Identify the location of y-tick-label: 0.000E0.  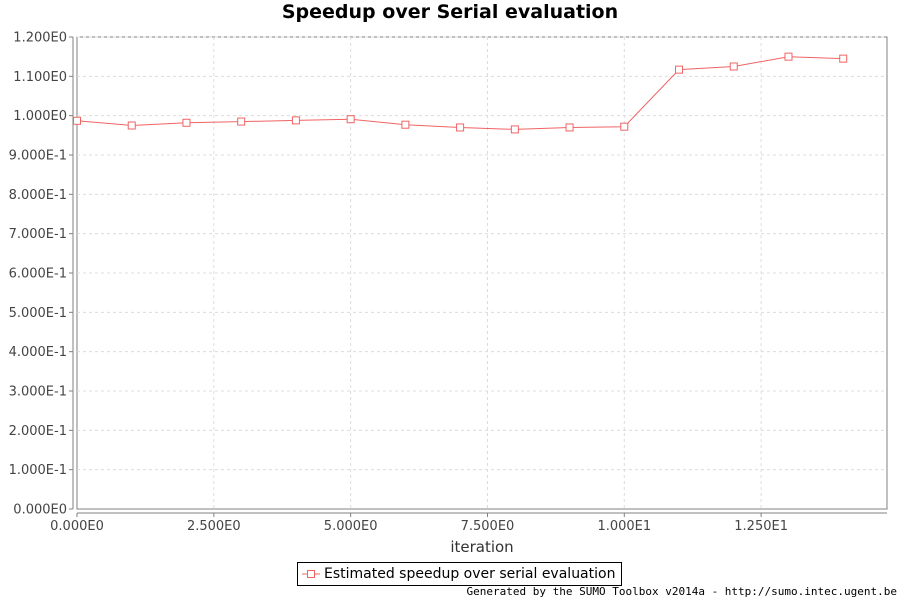
(40, 510).